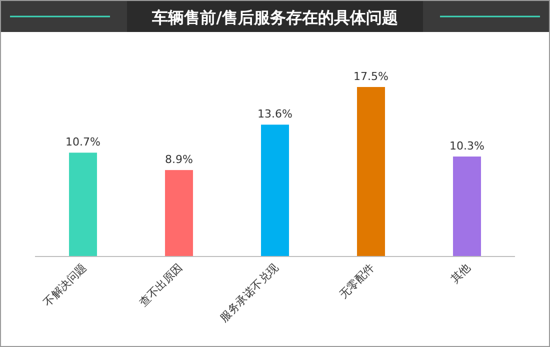 The height and width of the screenshot is (347, 550). What do you see at coordinates (371, 76) in the screenshot?
I see `data-label: 17.5%` at bounding box center [371, 76].